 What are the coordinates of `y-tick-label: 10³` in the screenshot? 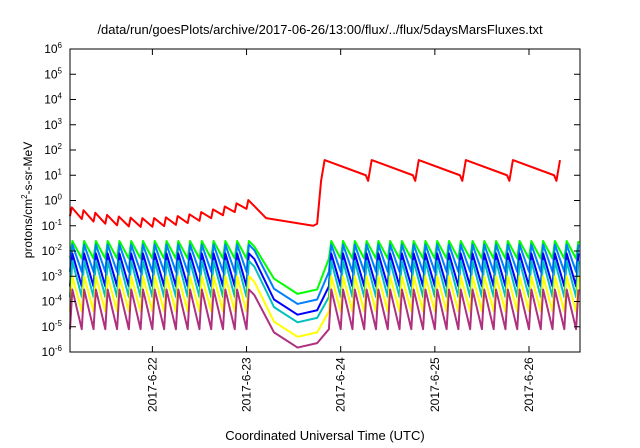 It's located at (53, 124).